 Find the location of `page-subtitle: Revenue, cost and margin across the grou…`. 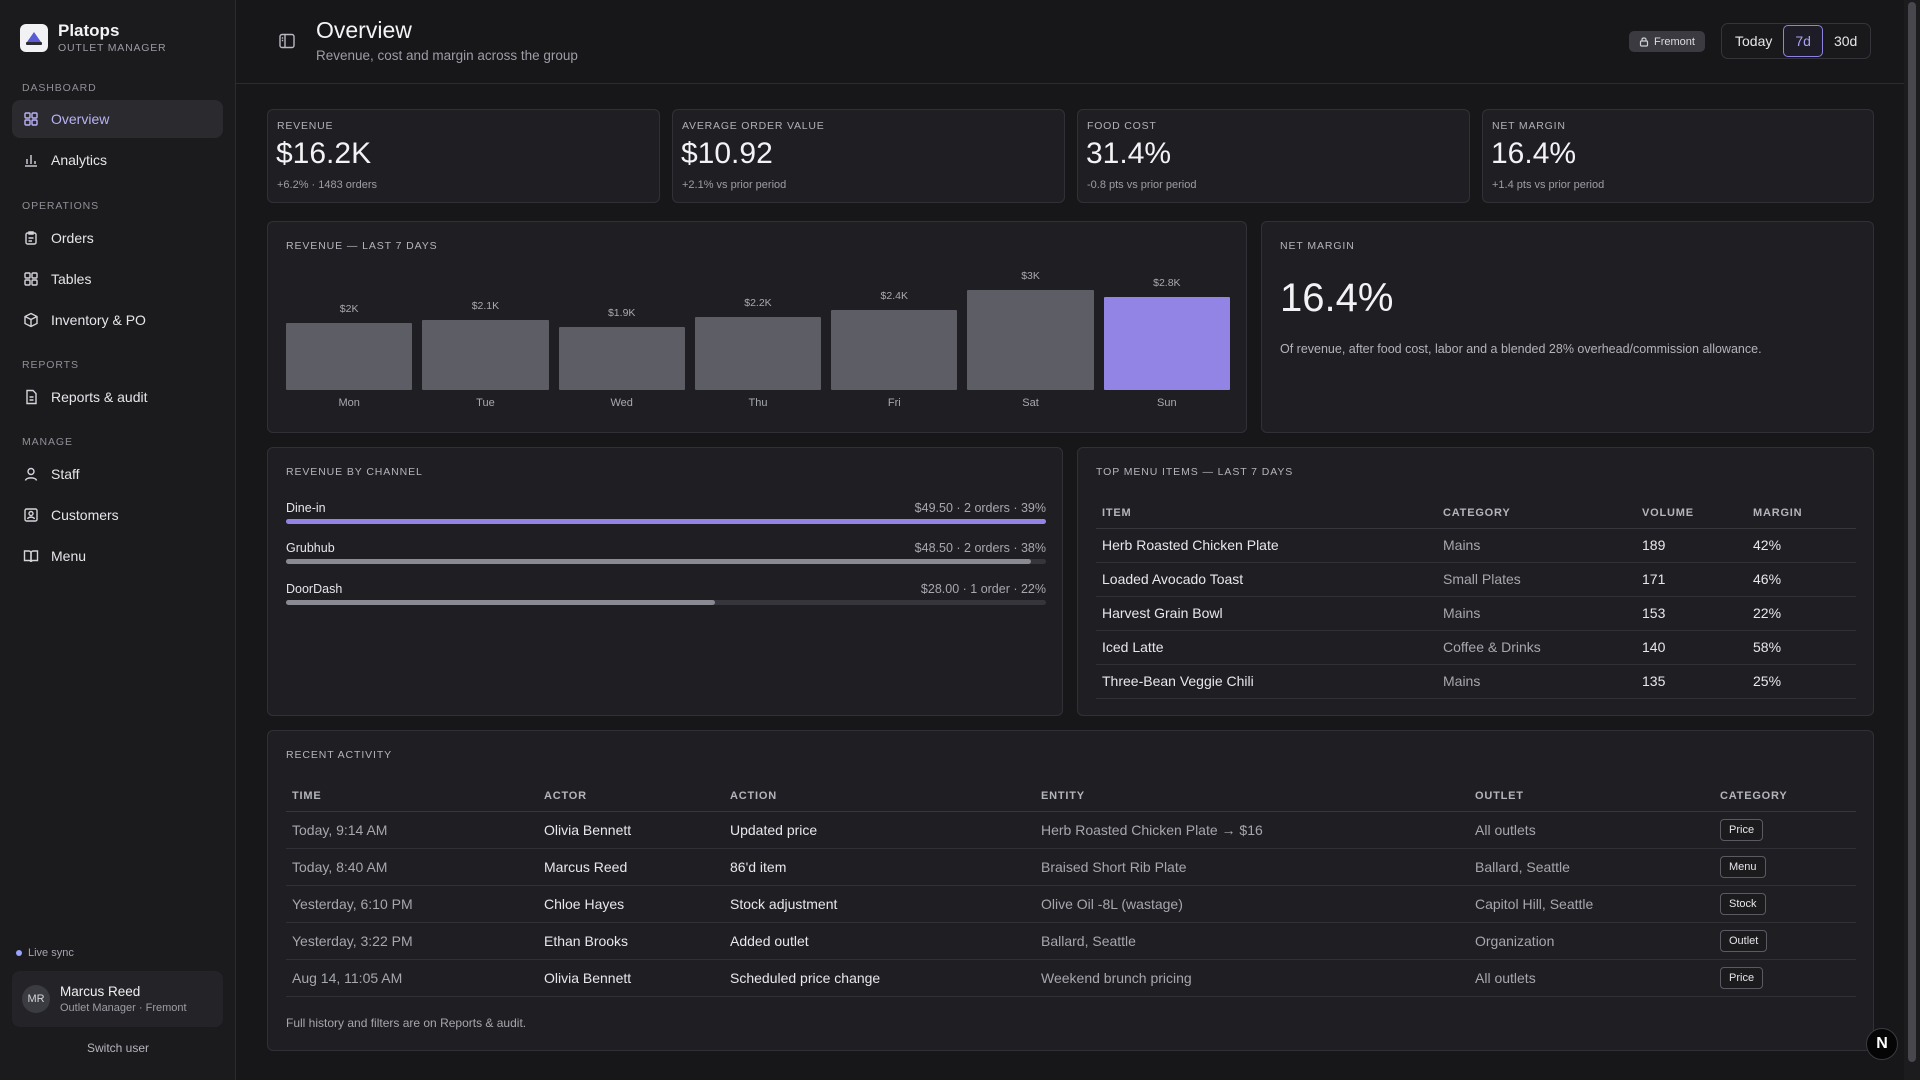

page-subtitle: Revenue, cost and margin across the grou… is located at coordinates (447, 55).